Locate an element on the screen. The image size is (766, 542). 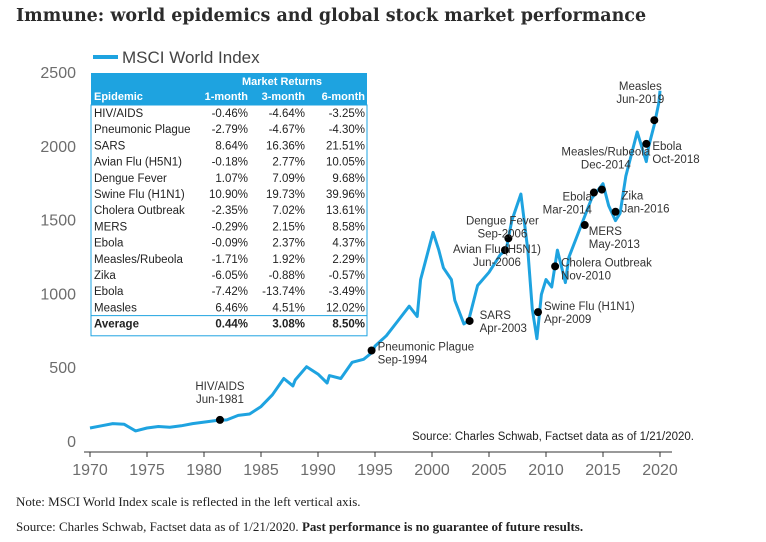
event-label: Measles is located at coordinates (640, 87).